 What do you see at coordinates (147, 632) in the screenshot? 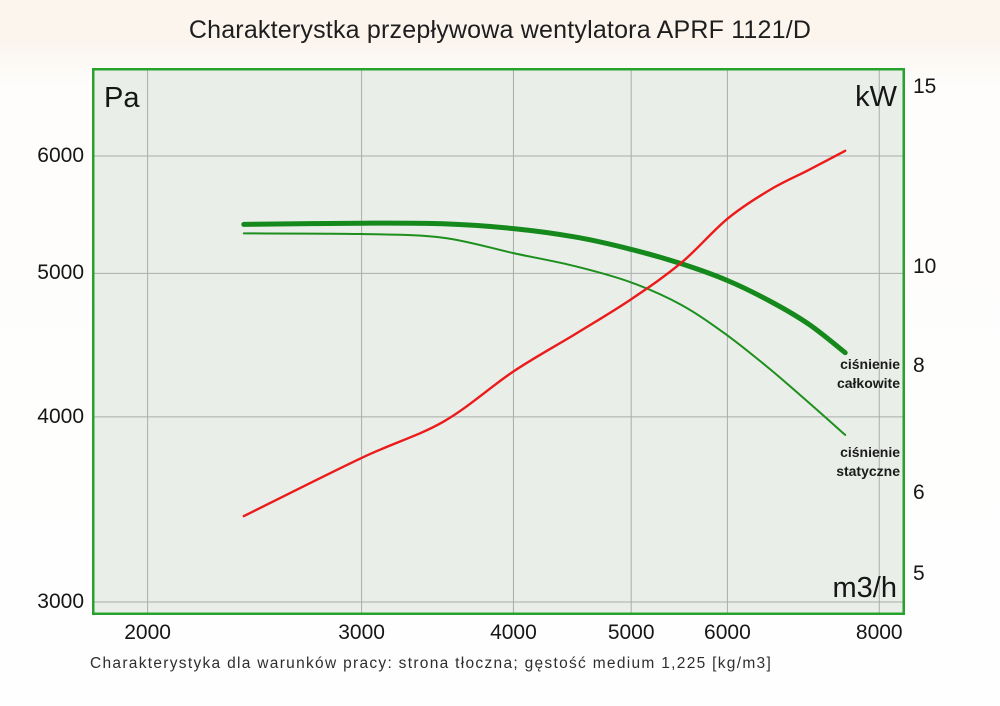
I see `flow-tick-label: 2000` at bounding box center [147, 632].